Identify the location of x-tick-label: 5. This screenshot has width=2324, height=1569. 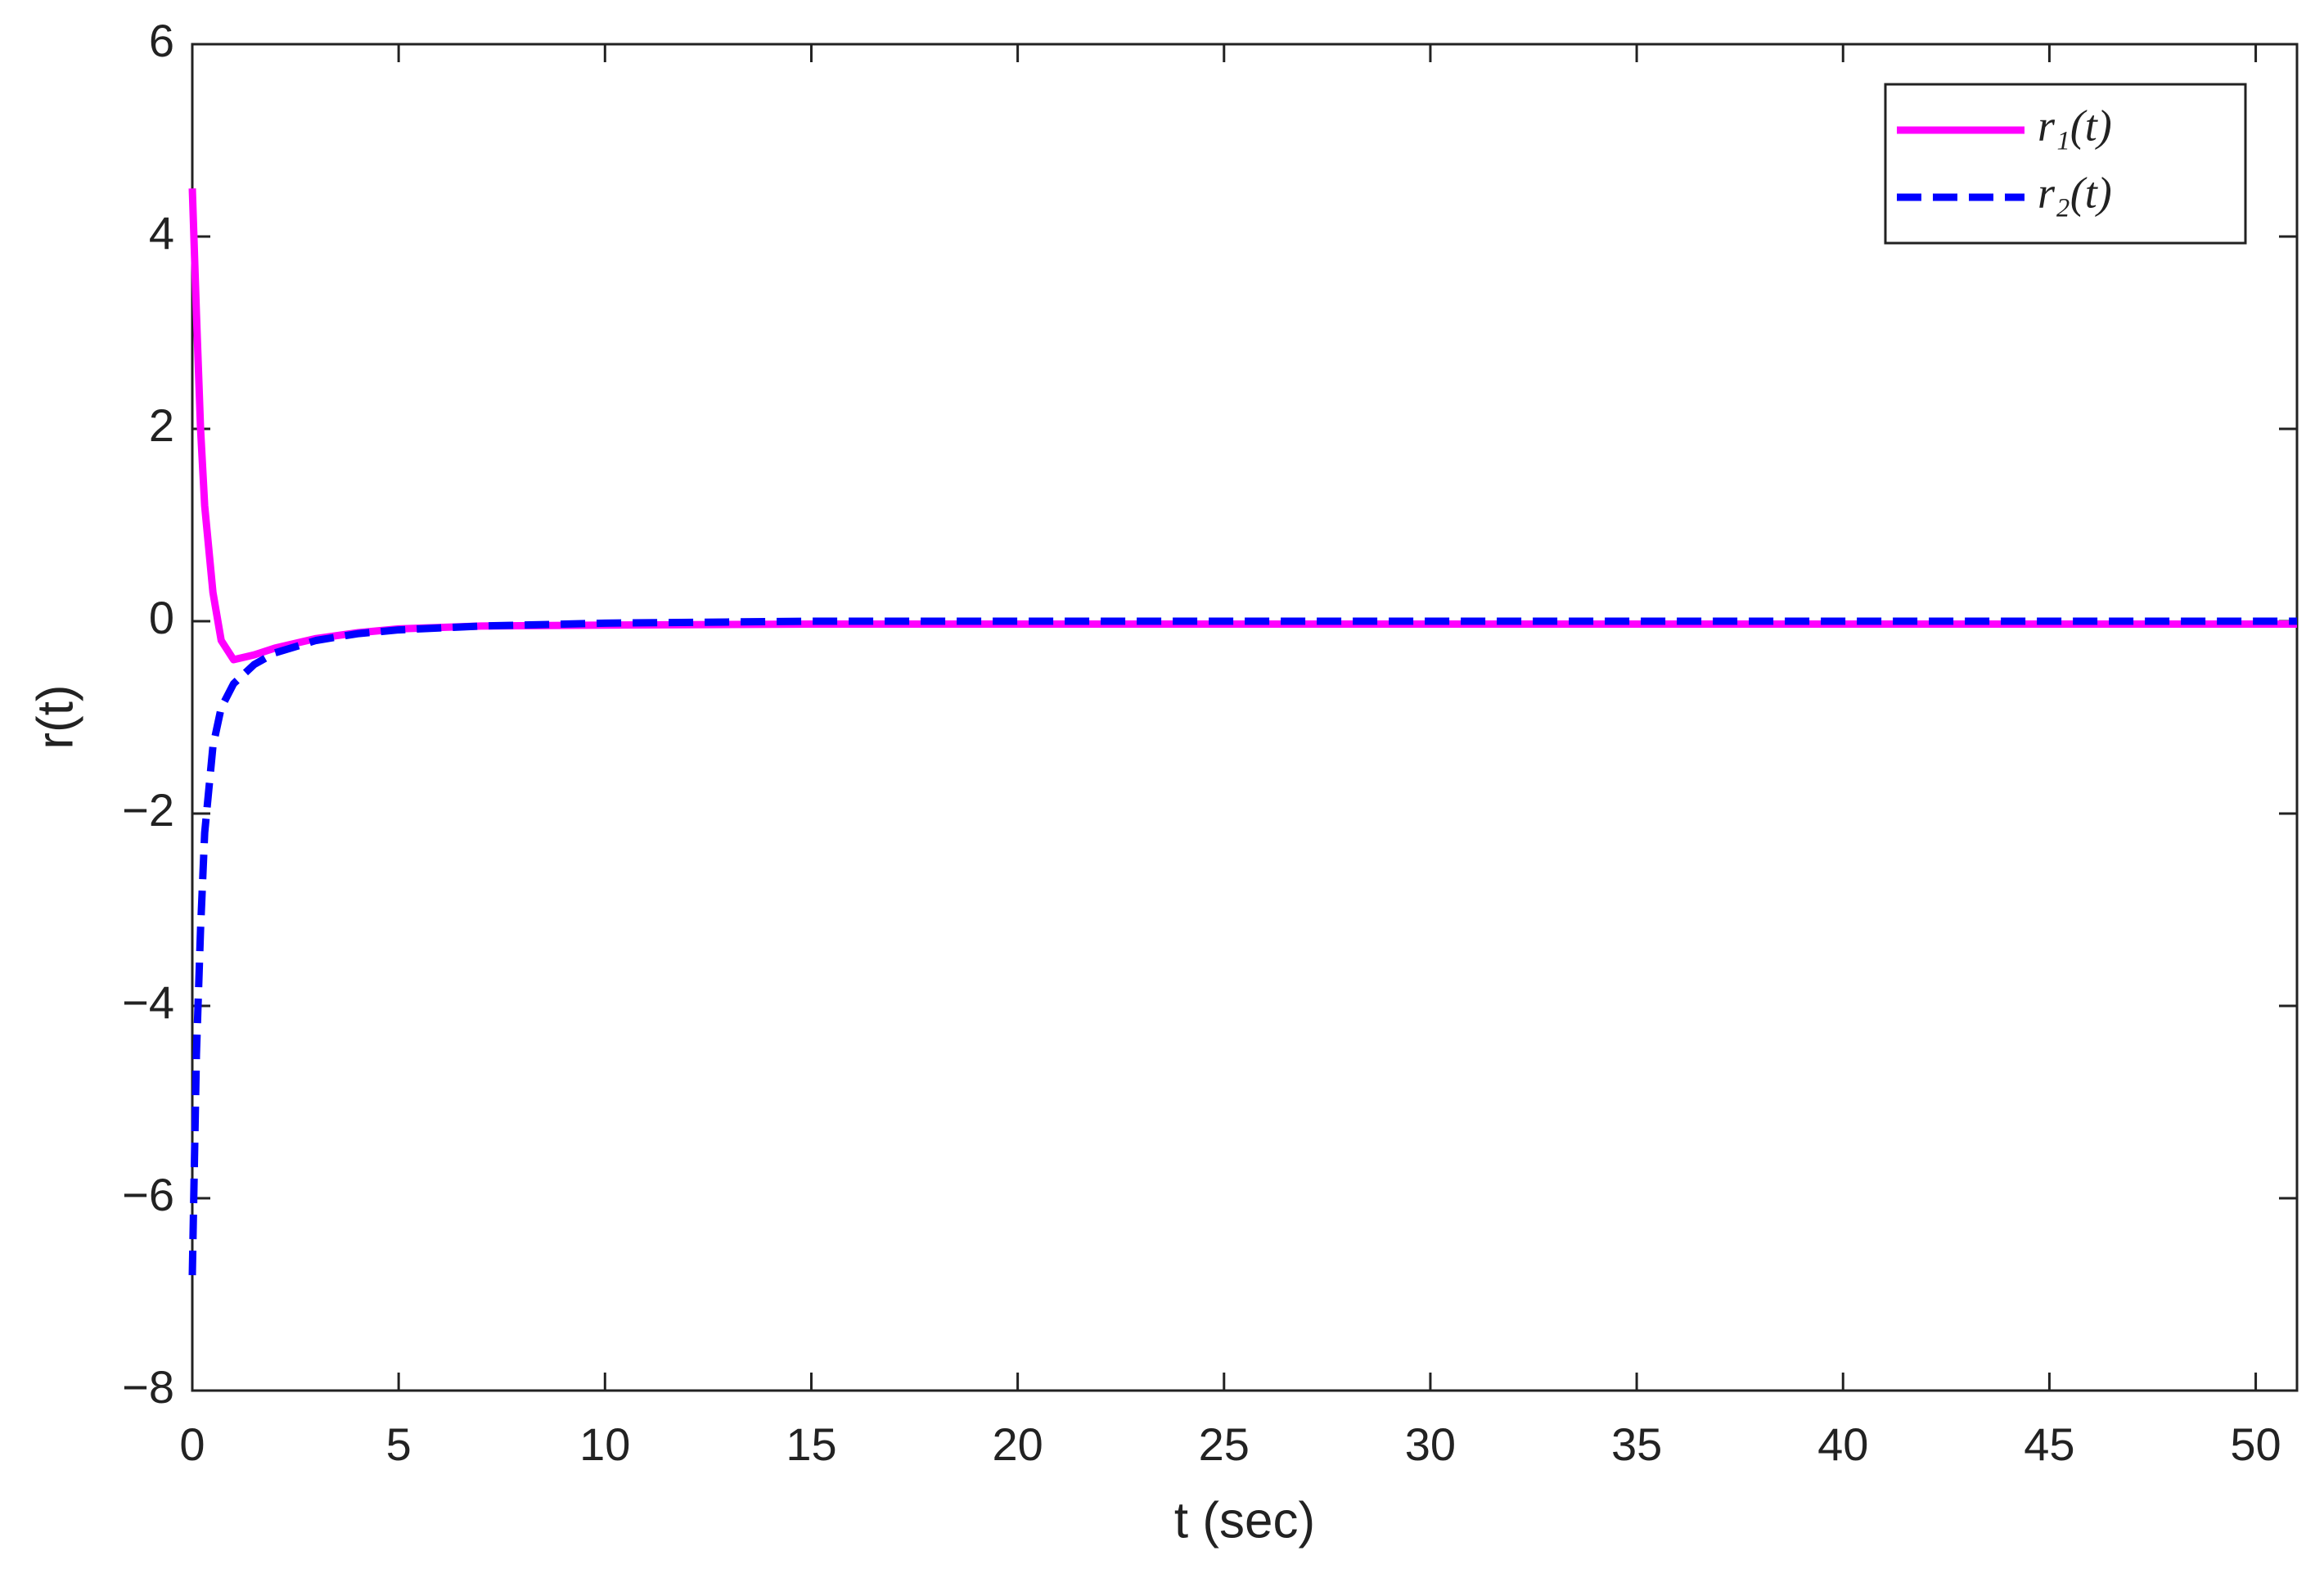
(399, 1444).